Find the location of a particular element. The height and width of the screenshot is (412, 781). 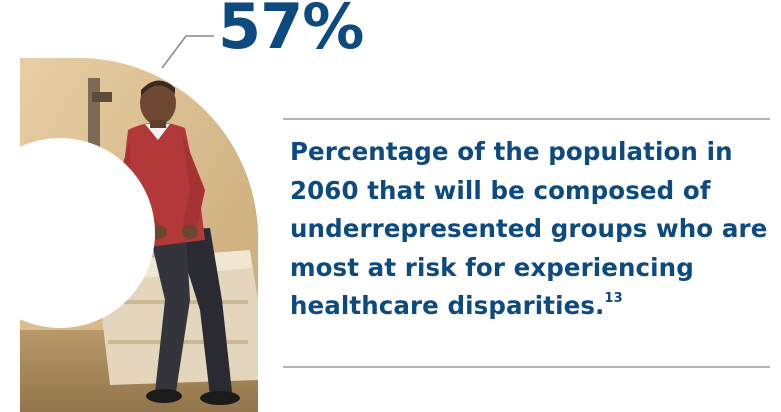

footnote-marker: 13 is located at coordinates (613, 298).